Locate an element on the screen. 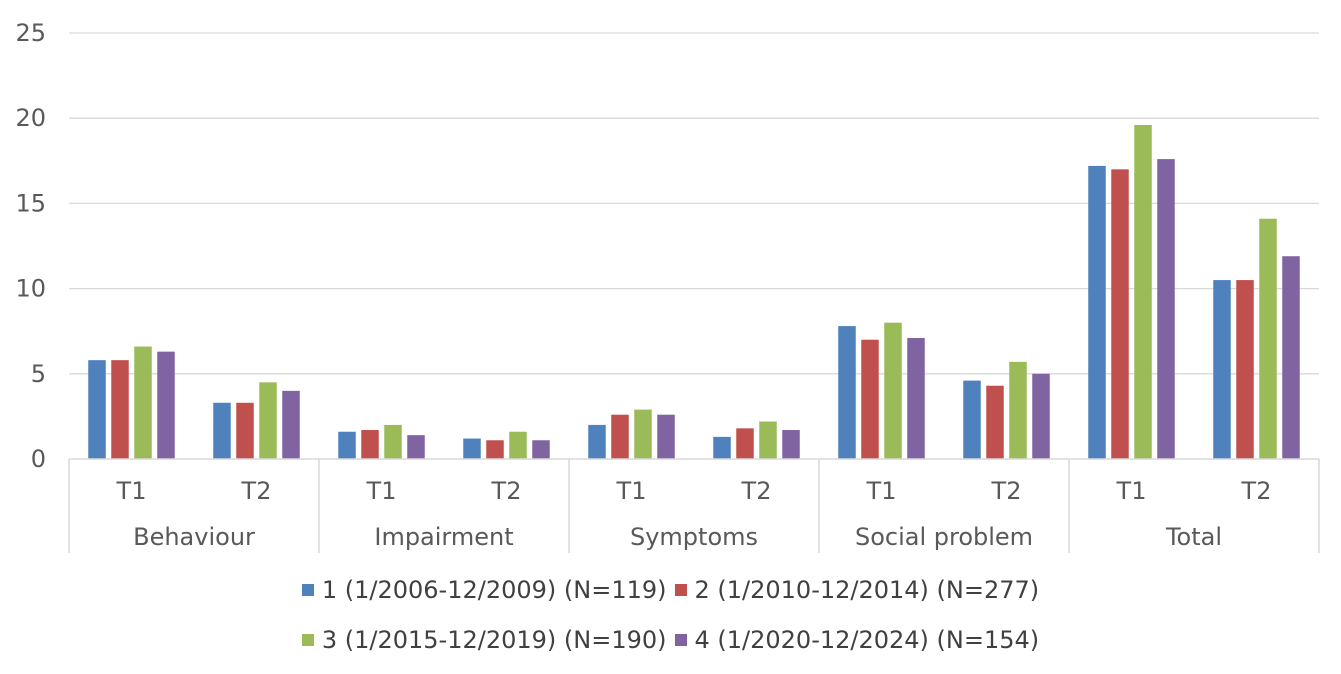 The image size is (1341, 674). group-label: Symptoms is located at coordinates (694, 537).